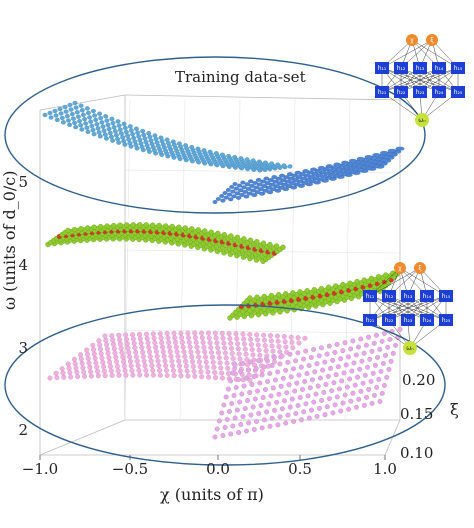  I want to click on grid-line, so click(262, 331).